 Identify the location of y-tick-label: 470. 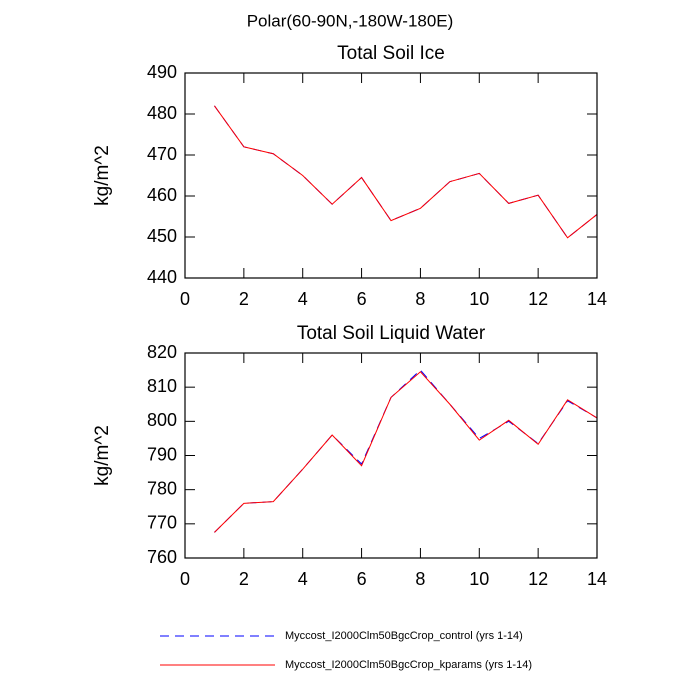
(162, 154).